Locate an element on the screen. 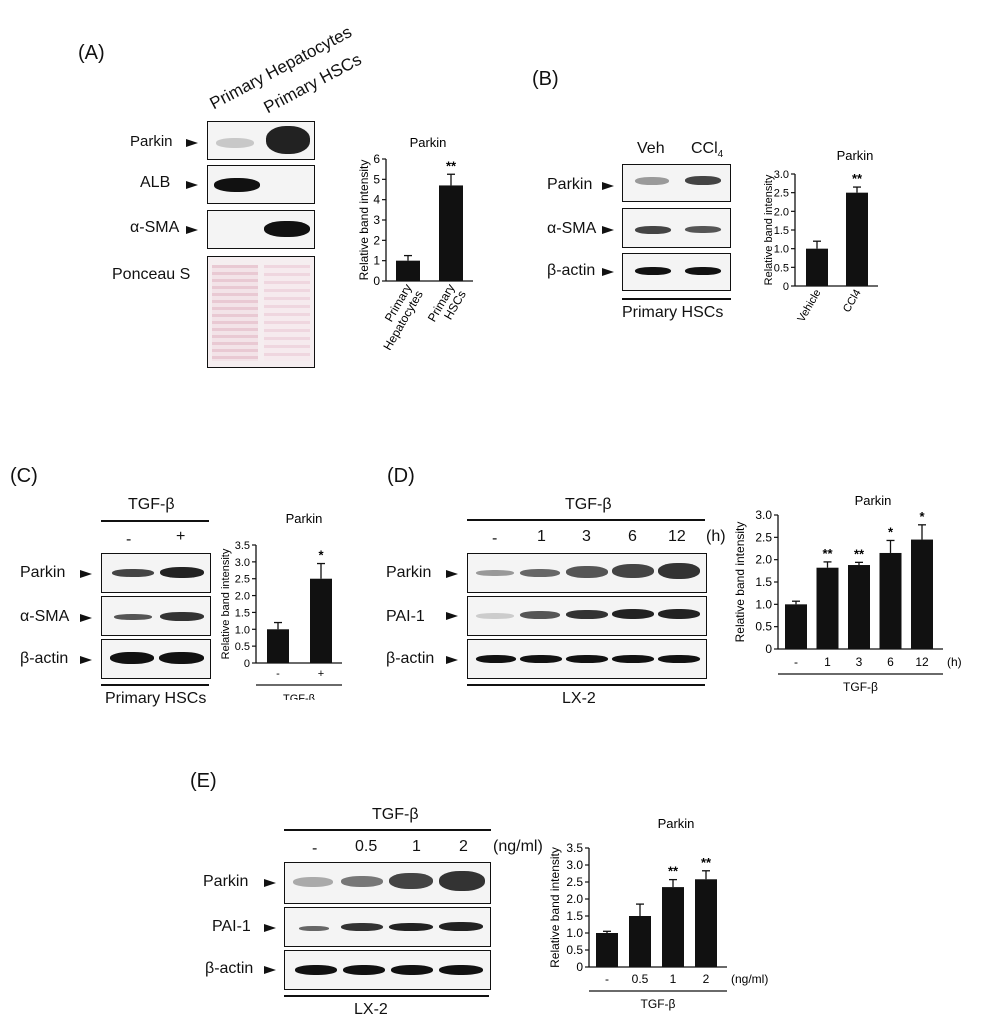 Image resolution: width=985 pixels, height=1023 pixels. lane-d-1: 1 is located at coordinates (541, 536).